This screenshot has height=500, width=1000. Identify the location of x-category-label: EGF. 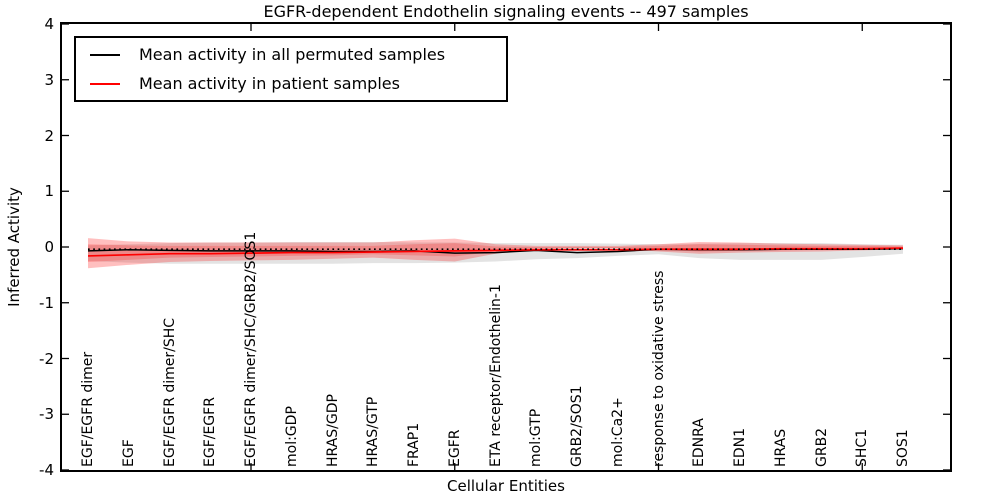
(128, 453).